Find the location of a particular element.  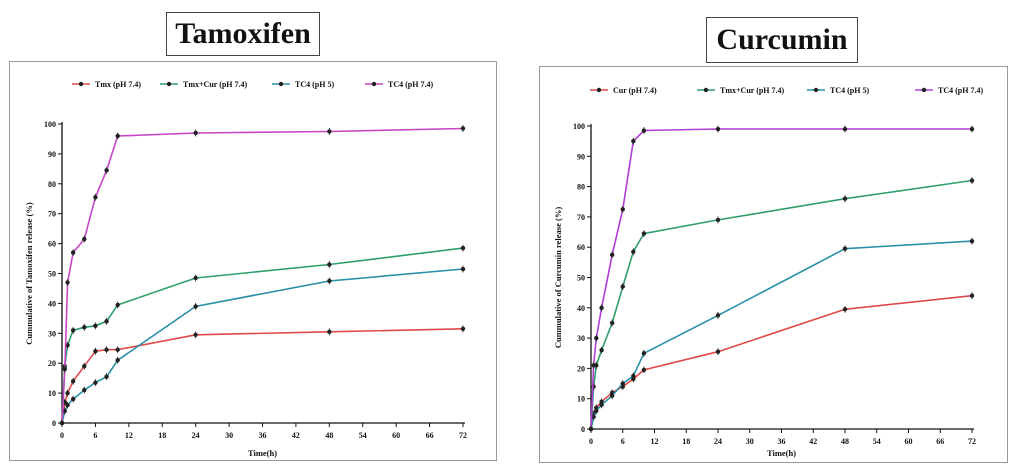

y-axis-label: Cummulative of Tamoxifen release (%) is located at coordinates (29, 273).